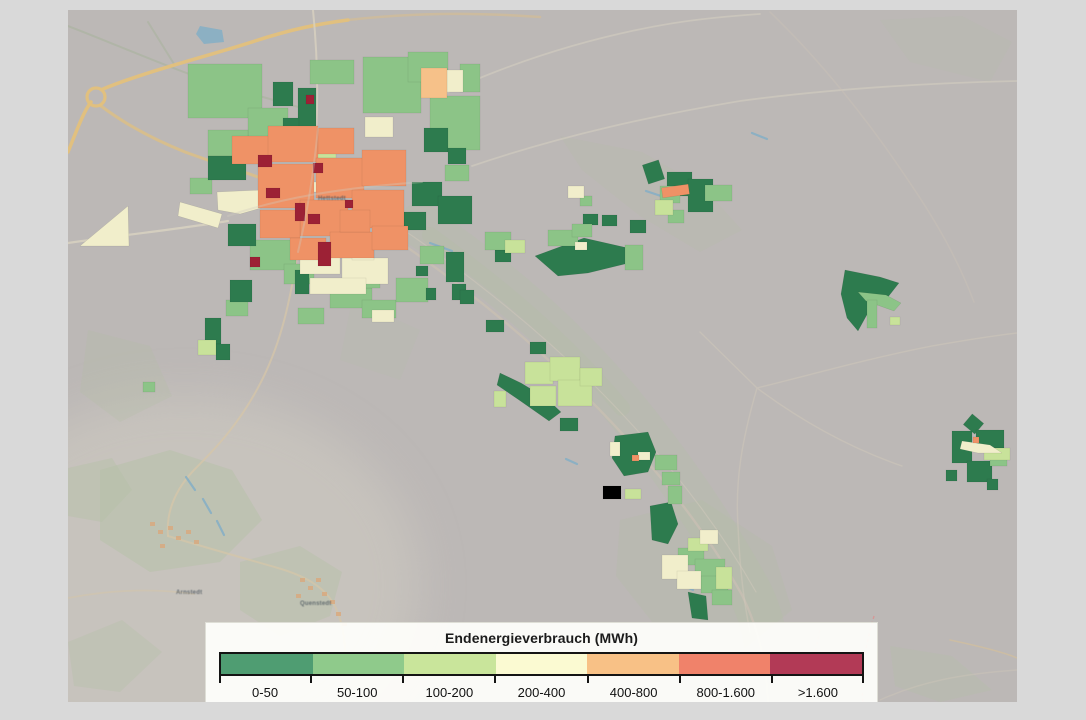  Describe the element at coordinates (189, 593) in the screenshot. I see `map-place-label: Arnstedt` at that location.